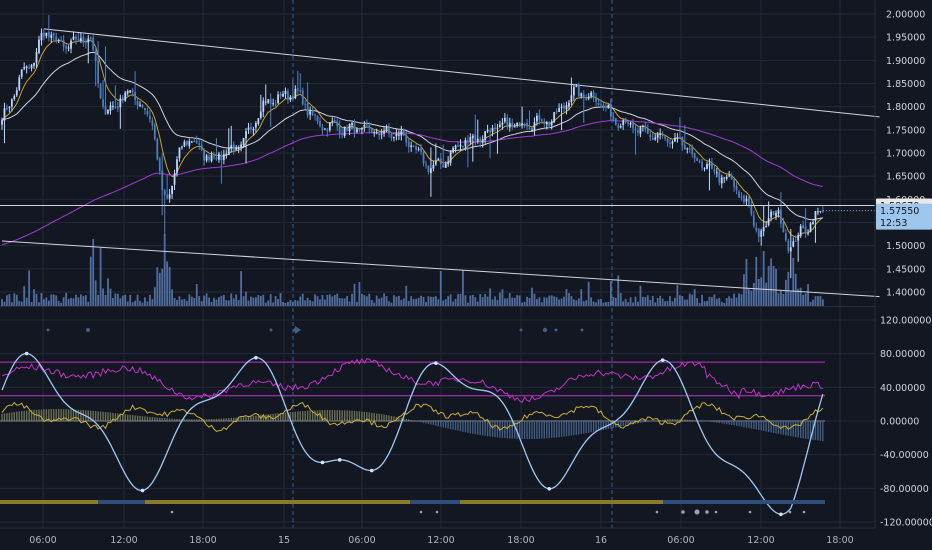 Image resolution: width=932 pixels, height=550 pixels. What do you see at coordinates (556, 330) in the screenshot?
I see `signal-marker` at bounding box center [556, 330].